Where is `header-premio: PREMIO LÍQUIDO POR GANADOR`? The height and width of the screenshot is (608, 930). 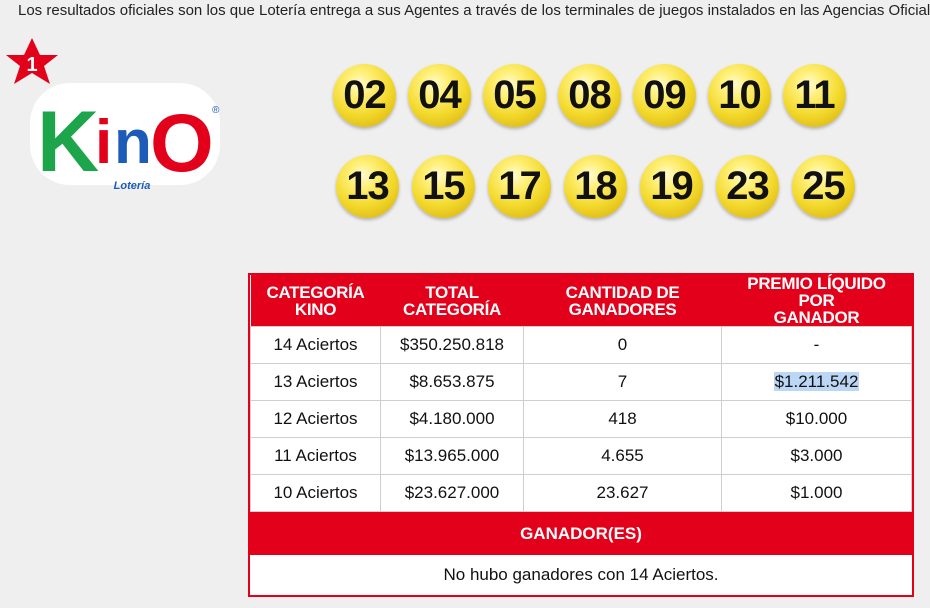
header-premio: PREMIO LÍQUIDO POR GANADOR is located at coordinates (816, 300).